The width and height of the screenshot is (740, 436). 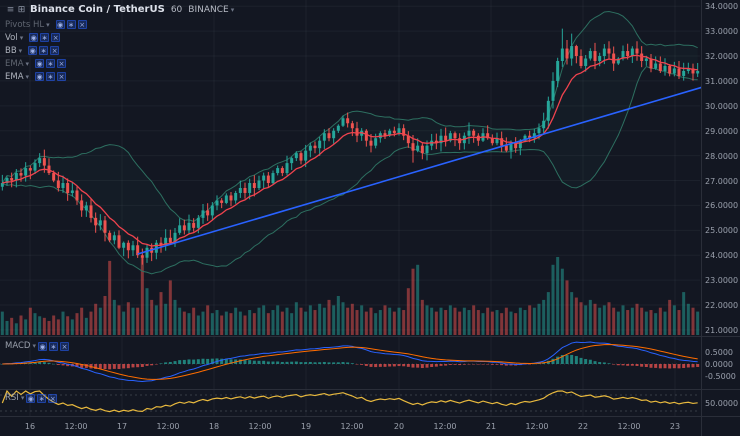 I want to click on price-axis-label: 34.0000, so click(x=722, y=7).